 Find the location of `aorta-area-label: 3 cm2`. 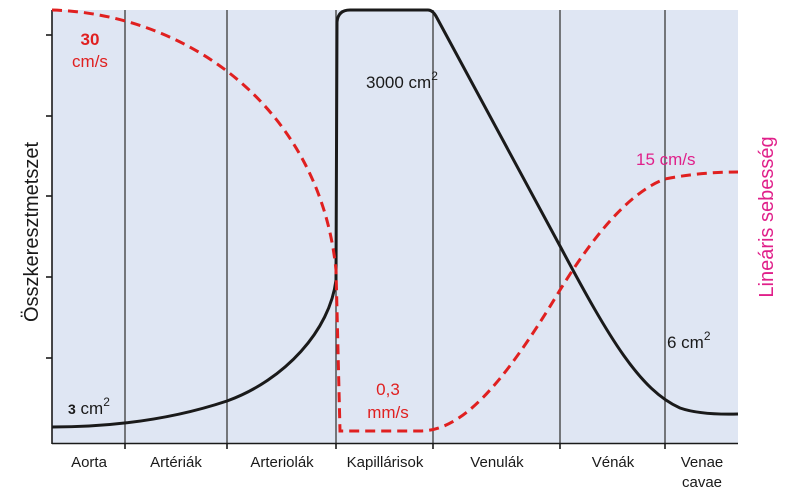

aorta-area-label: 3 cm2 is located at coordinates (89, 406).